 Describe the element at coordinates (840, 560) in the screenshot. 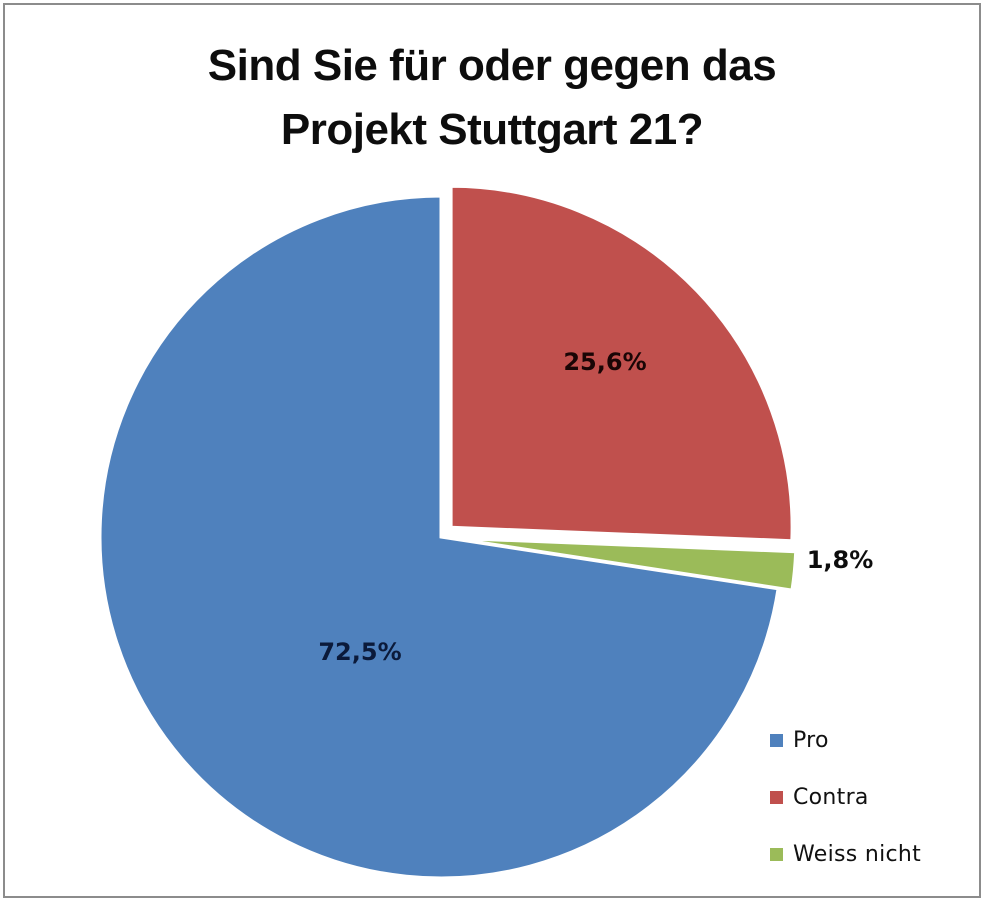

I see `data-label-weiss-nicht: 1,8%` at that location.